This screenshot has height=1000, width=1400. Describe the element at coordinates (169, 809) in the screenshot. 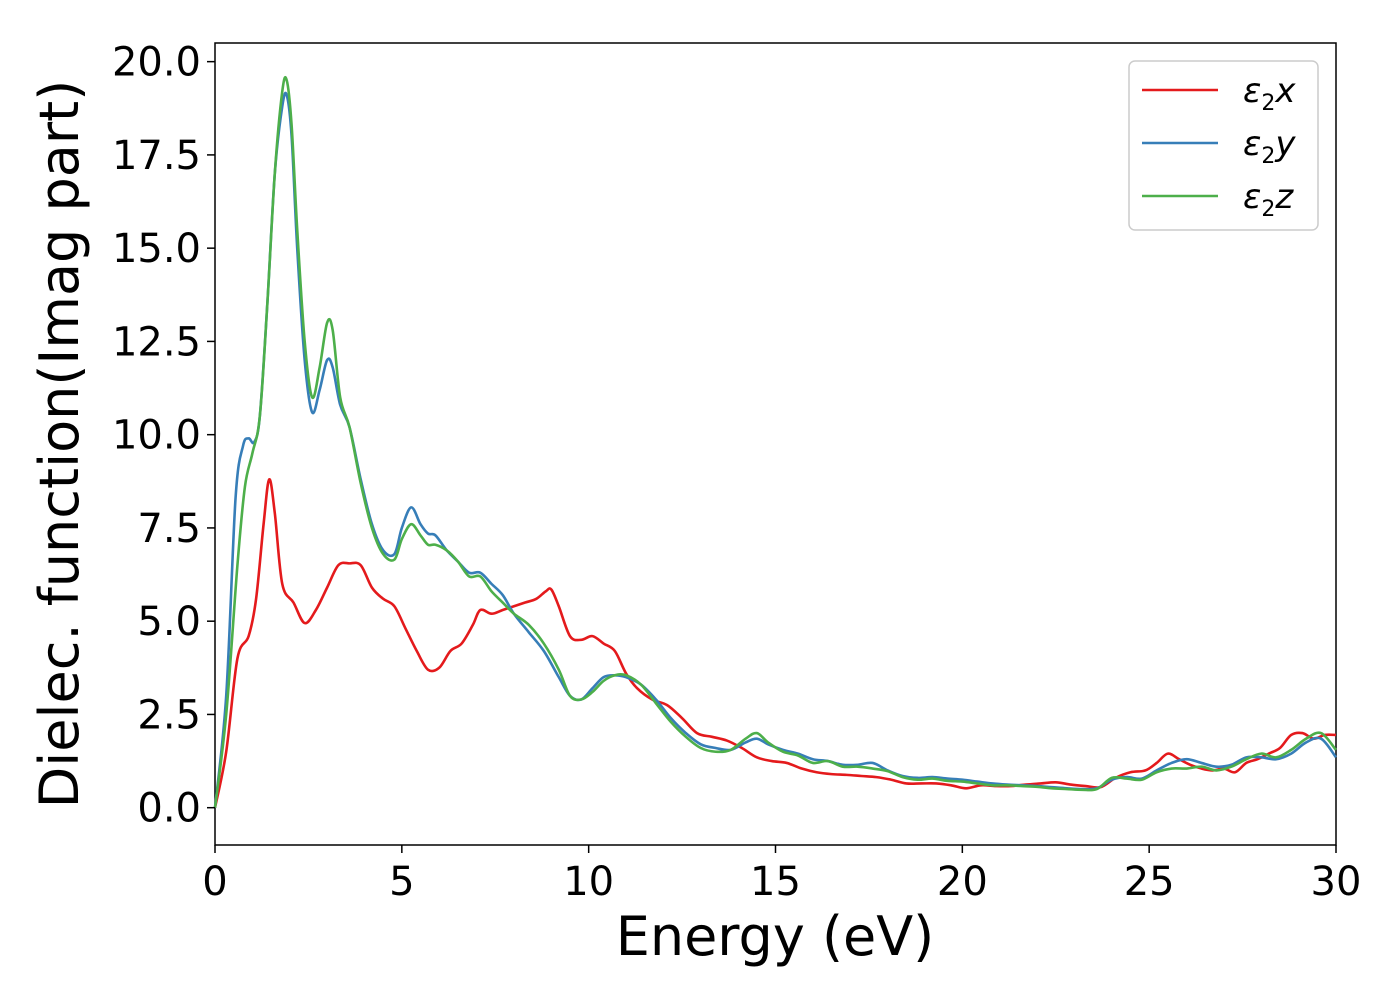

I see `y-tick-label: 0.0` at that location.